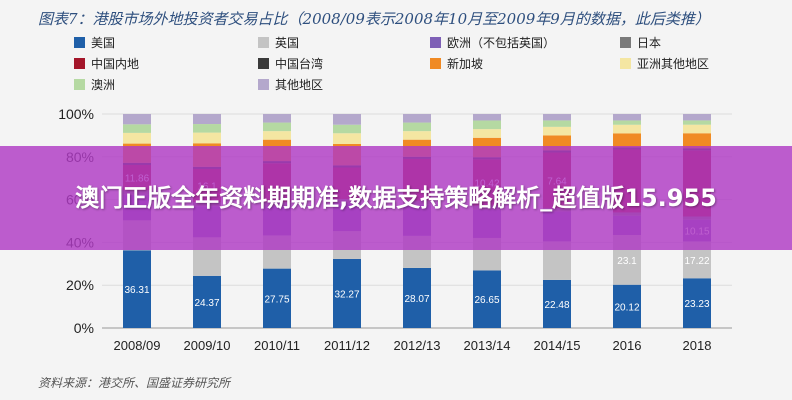  What do you see at coordinates (487, 345) in the screenshot?
I see `x-tick-label: 2013/14` at bounding box center [487, 345].